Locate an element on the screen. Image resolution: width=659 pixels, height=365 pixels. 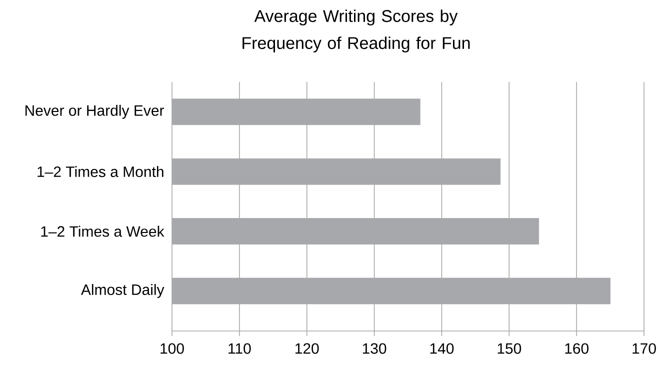
y-tick-label: Never or Hardly Ever is located at coordinates (94, 111).